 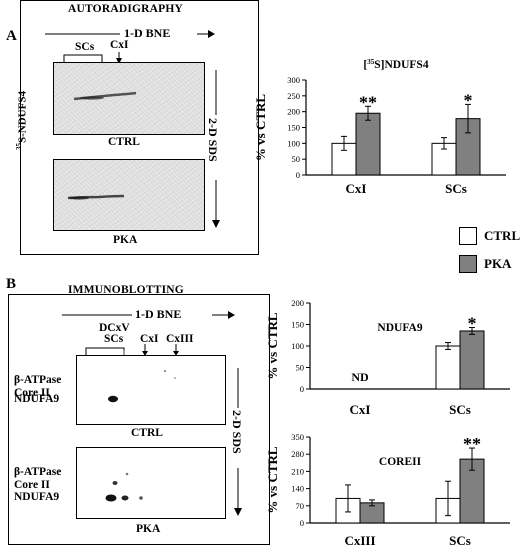 I want to click on legend-ctrl-swatch, so click(x=468, y=236).